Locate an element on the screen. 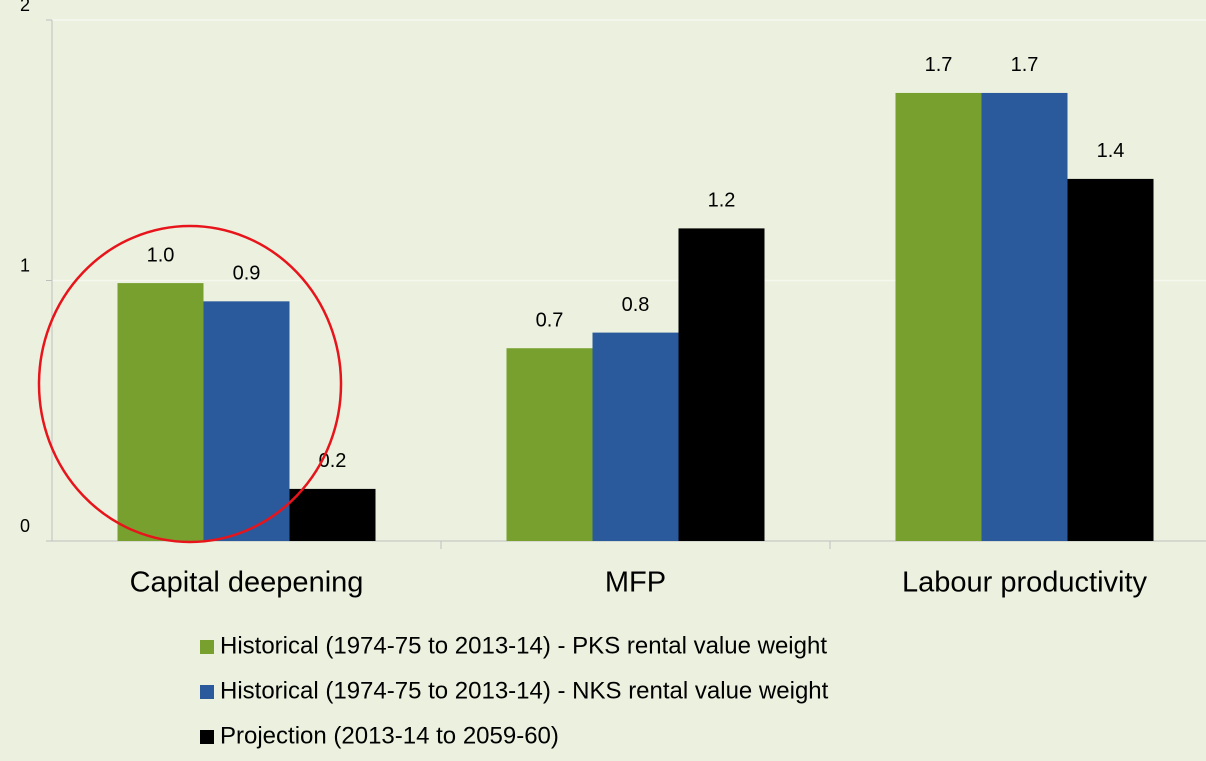  value-label: 0.8 is located at coordinates (636, 305).